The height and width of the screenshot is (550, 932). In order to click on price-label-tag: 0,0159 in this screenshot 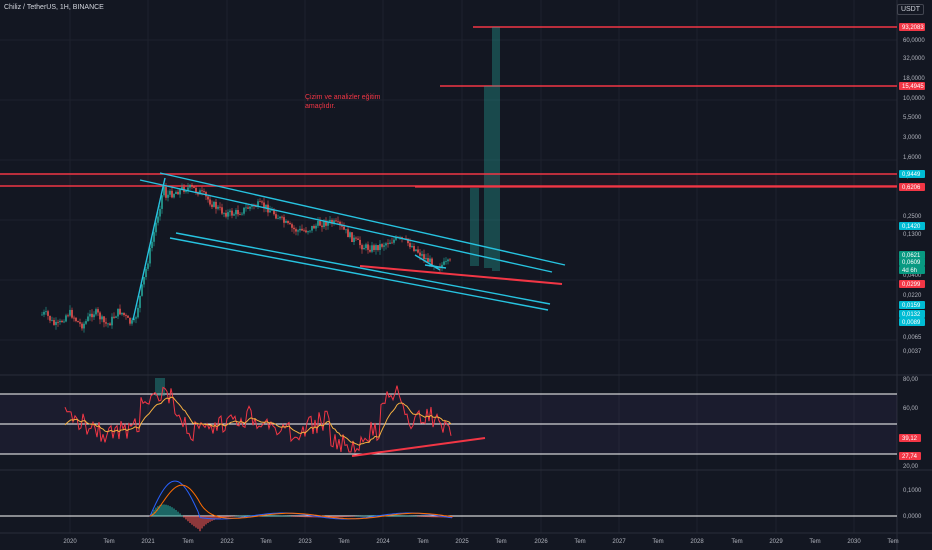, I will do `click(912, 305)`.